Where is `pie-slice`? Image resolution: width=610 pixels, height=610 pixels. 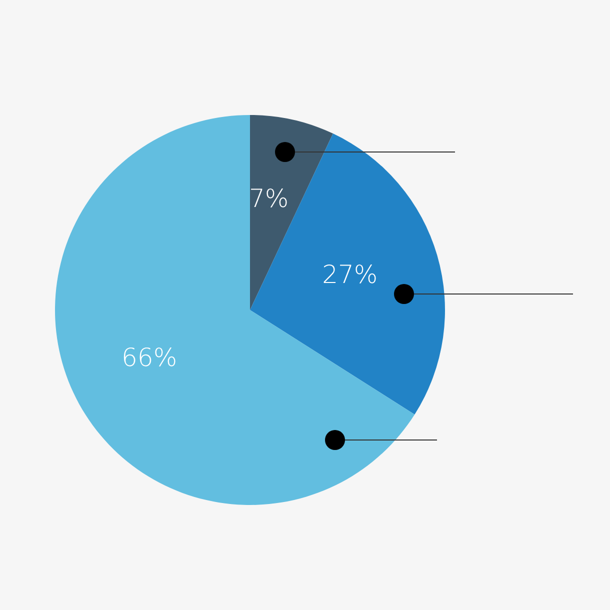
pie-slice is located at coordinates (347, 274).